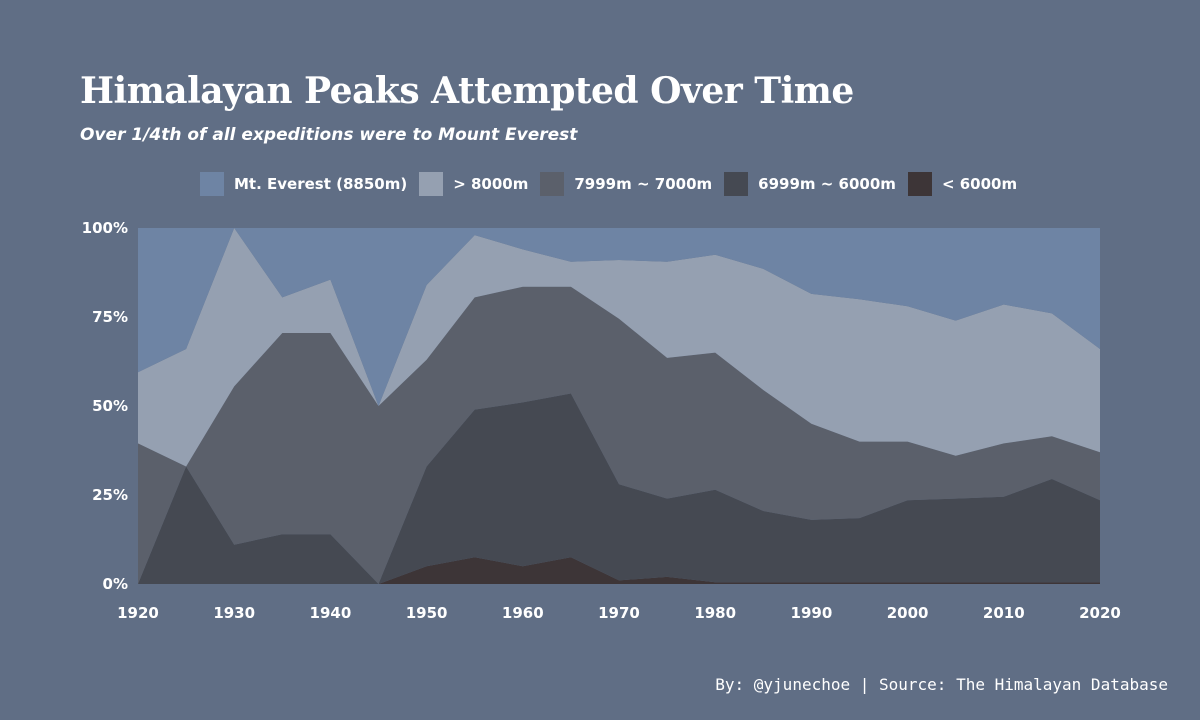  I want to click on legend-label-6000-6999: 6999m ~ 6000m, so click(827, 184).